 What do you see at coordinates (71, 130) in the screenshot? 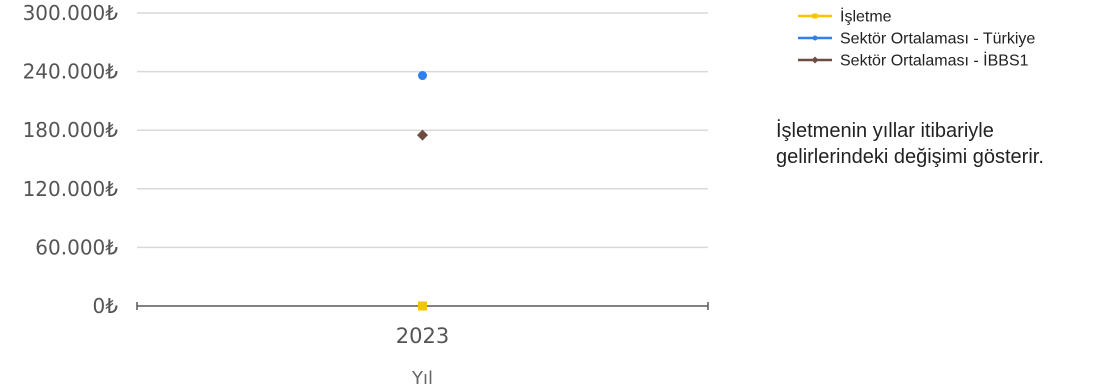
I see `y-tick-label: 180.000₺` at bounding box center [71, 130].